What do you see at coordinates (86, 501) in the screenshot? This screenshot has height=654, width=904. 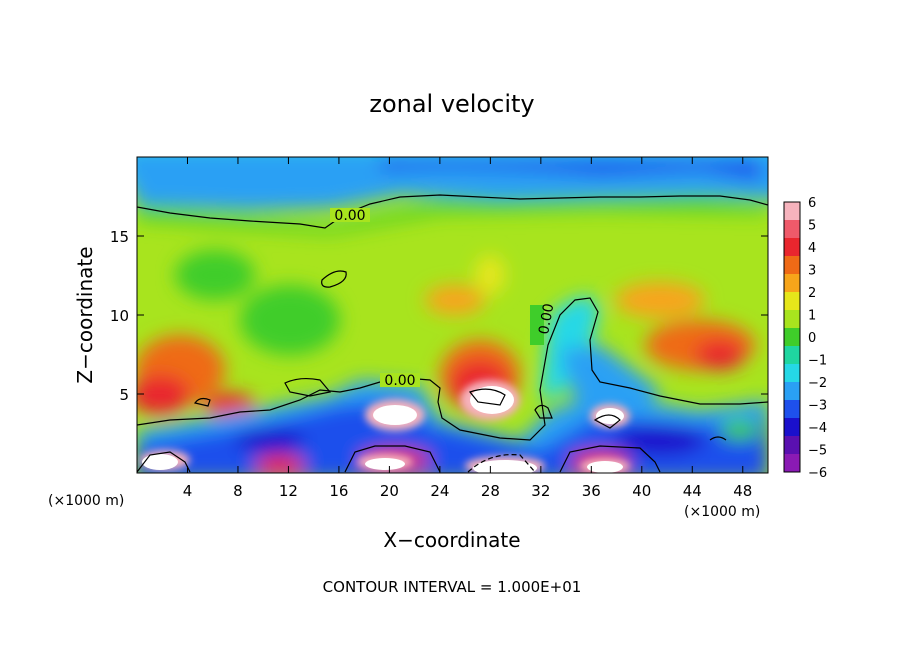 I see `x-unit-label-left: (×1000 m)` at bounding box center [86, 501].